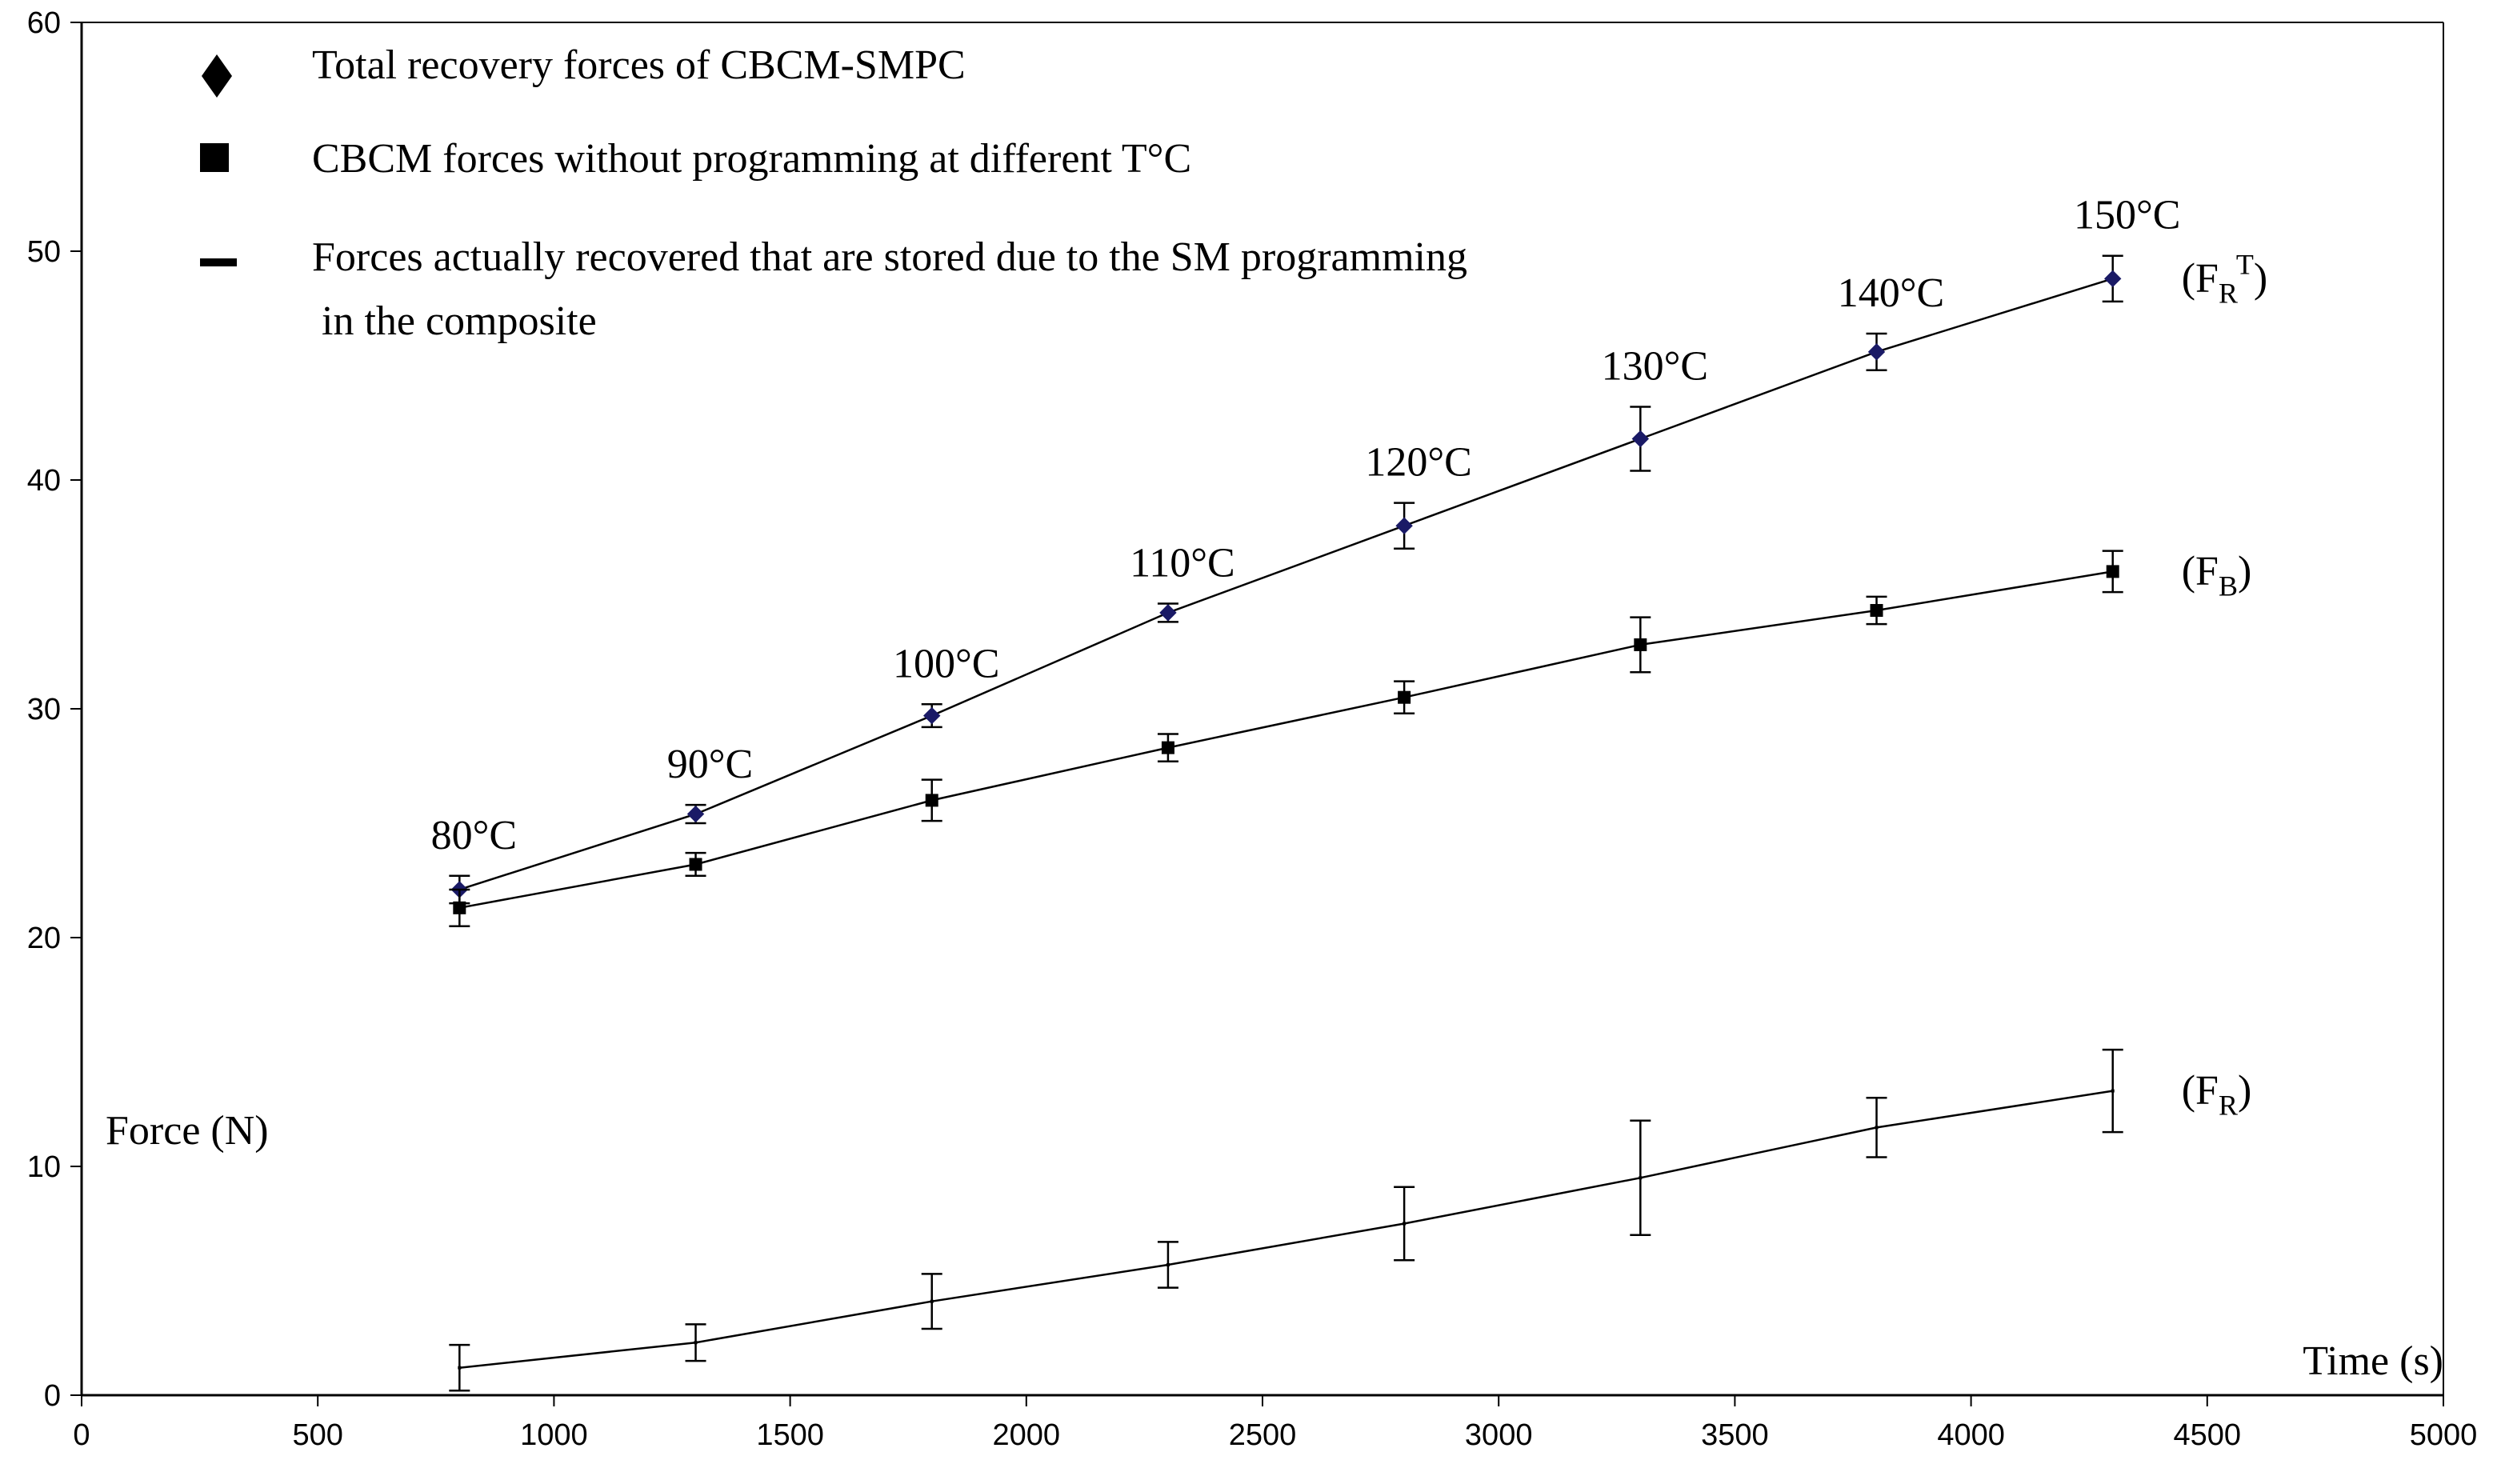  Describe the element at coordinates (1735, 1435) in the screenshot. I see `x-tick-label: 3500` at that location.